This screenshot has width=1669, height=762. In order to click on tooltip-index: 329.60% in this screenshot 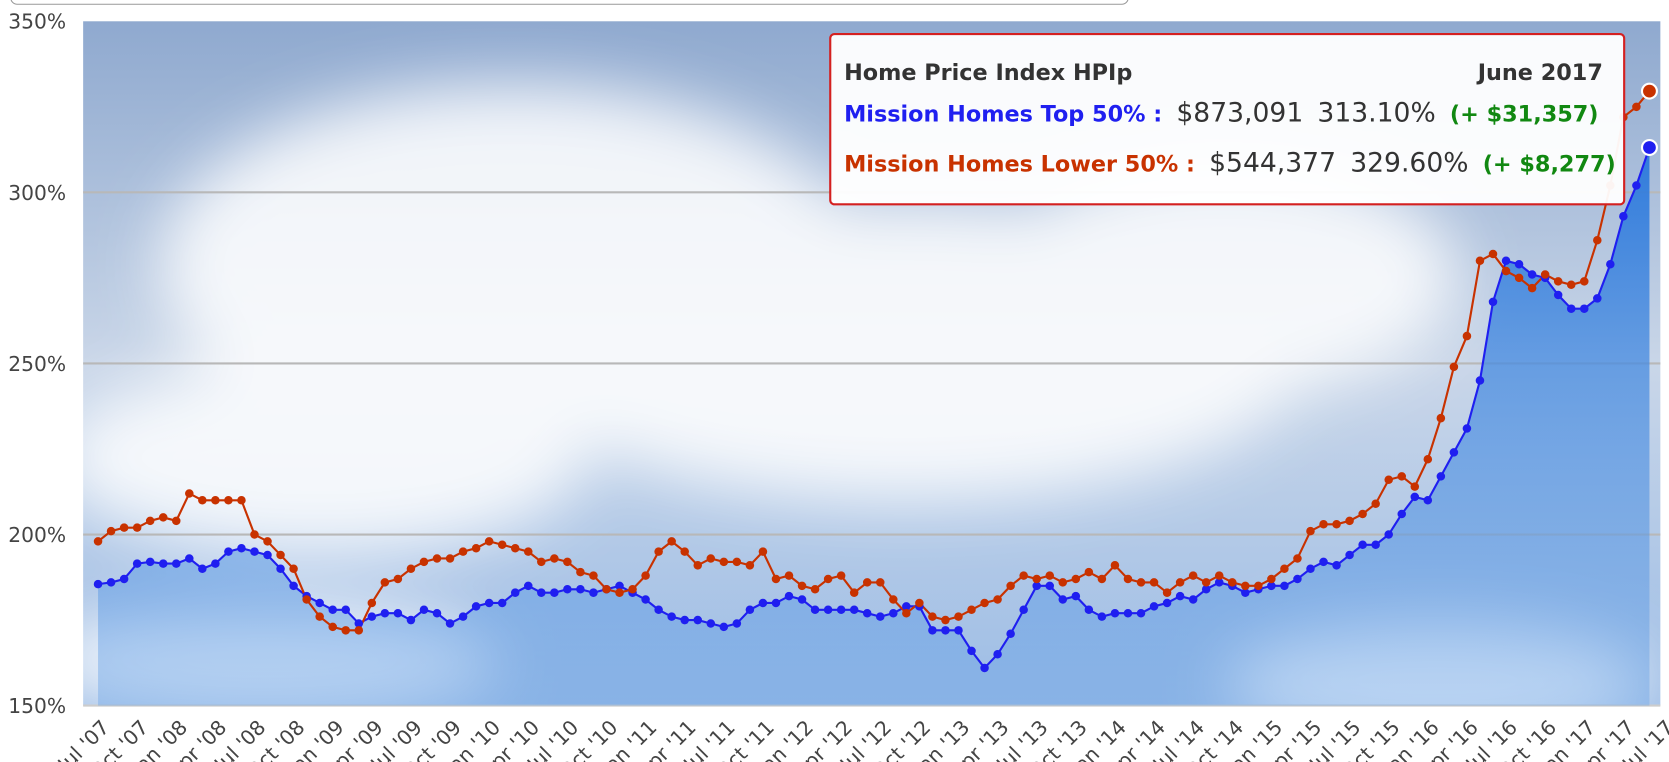, I will do `click(1409, 162)`.